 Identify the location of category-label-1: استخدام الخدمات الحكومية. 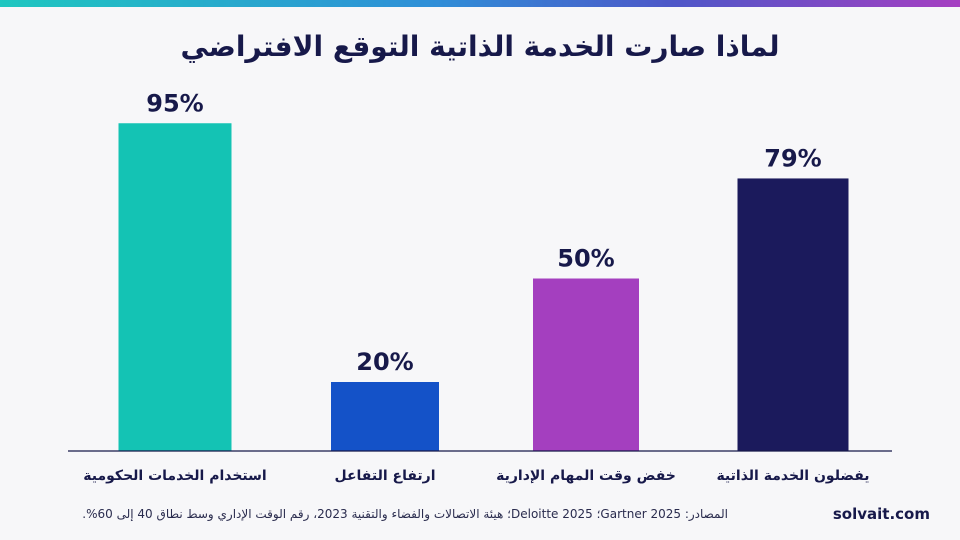
(174, 476).